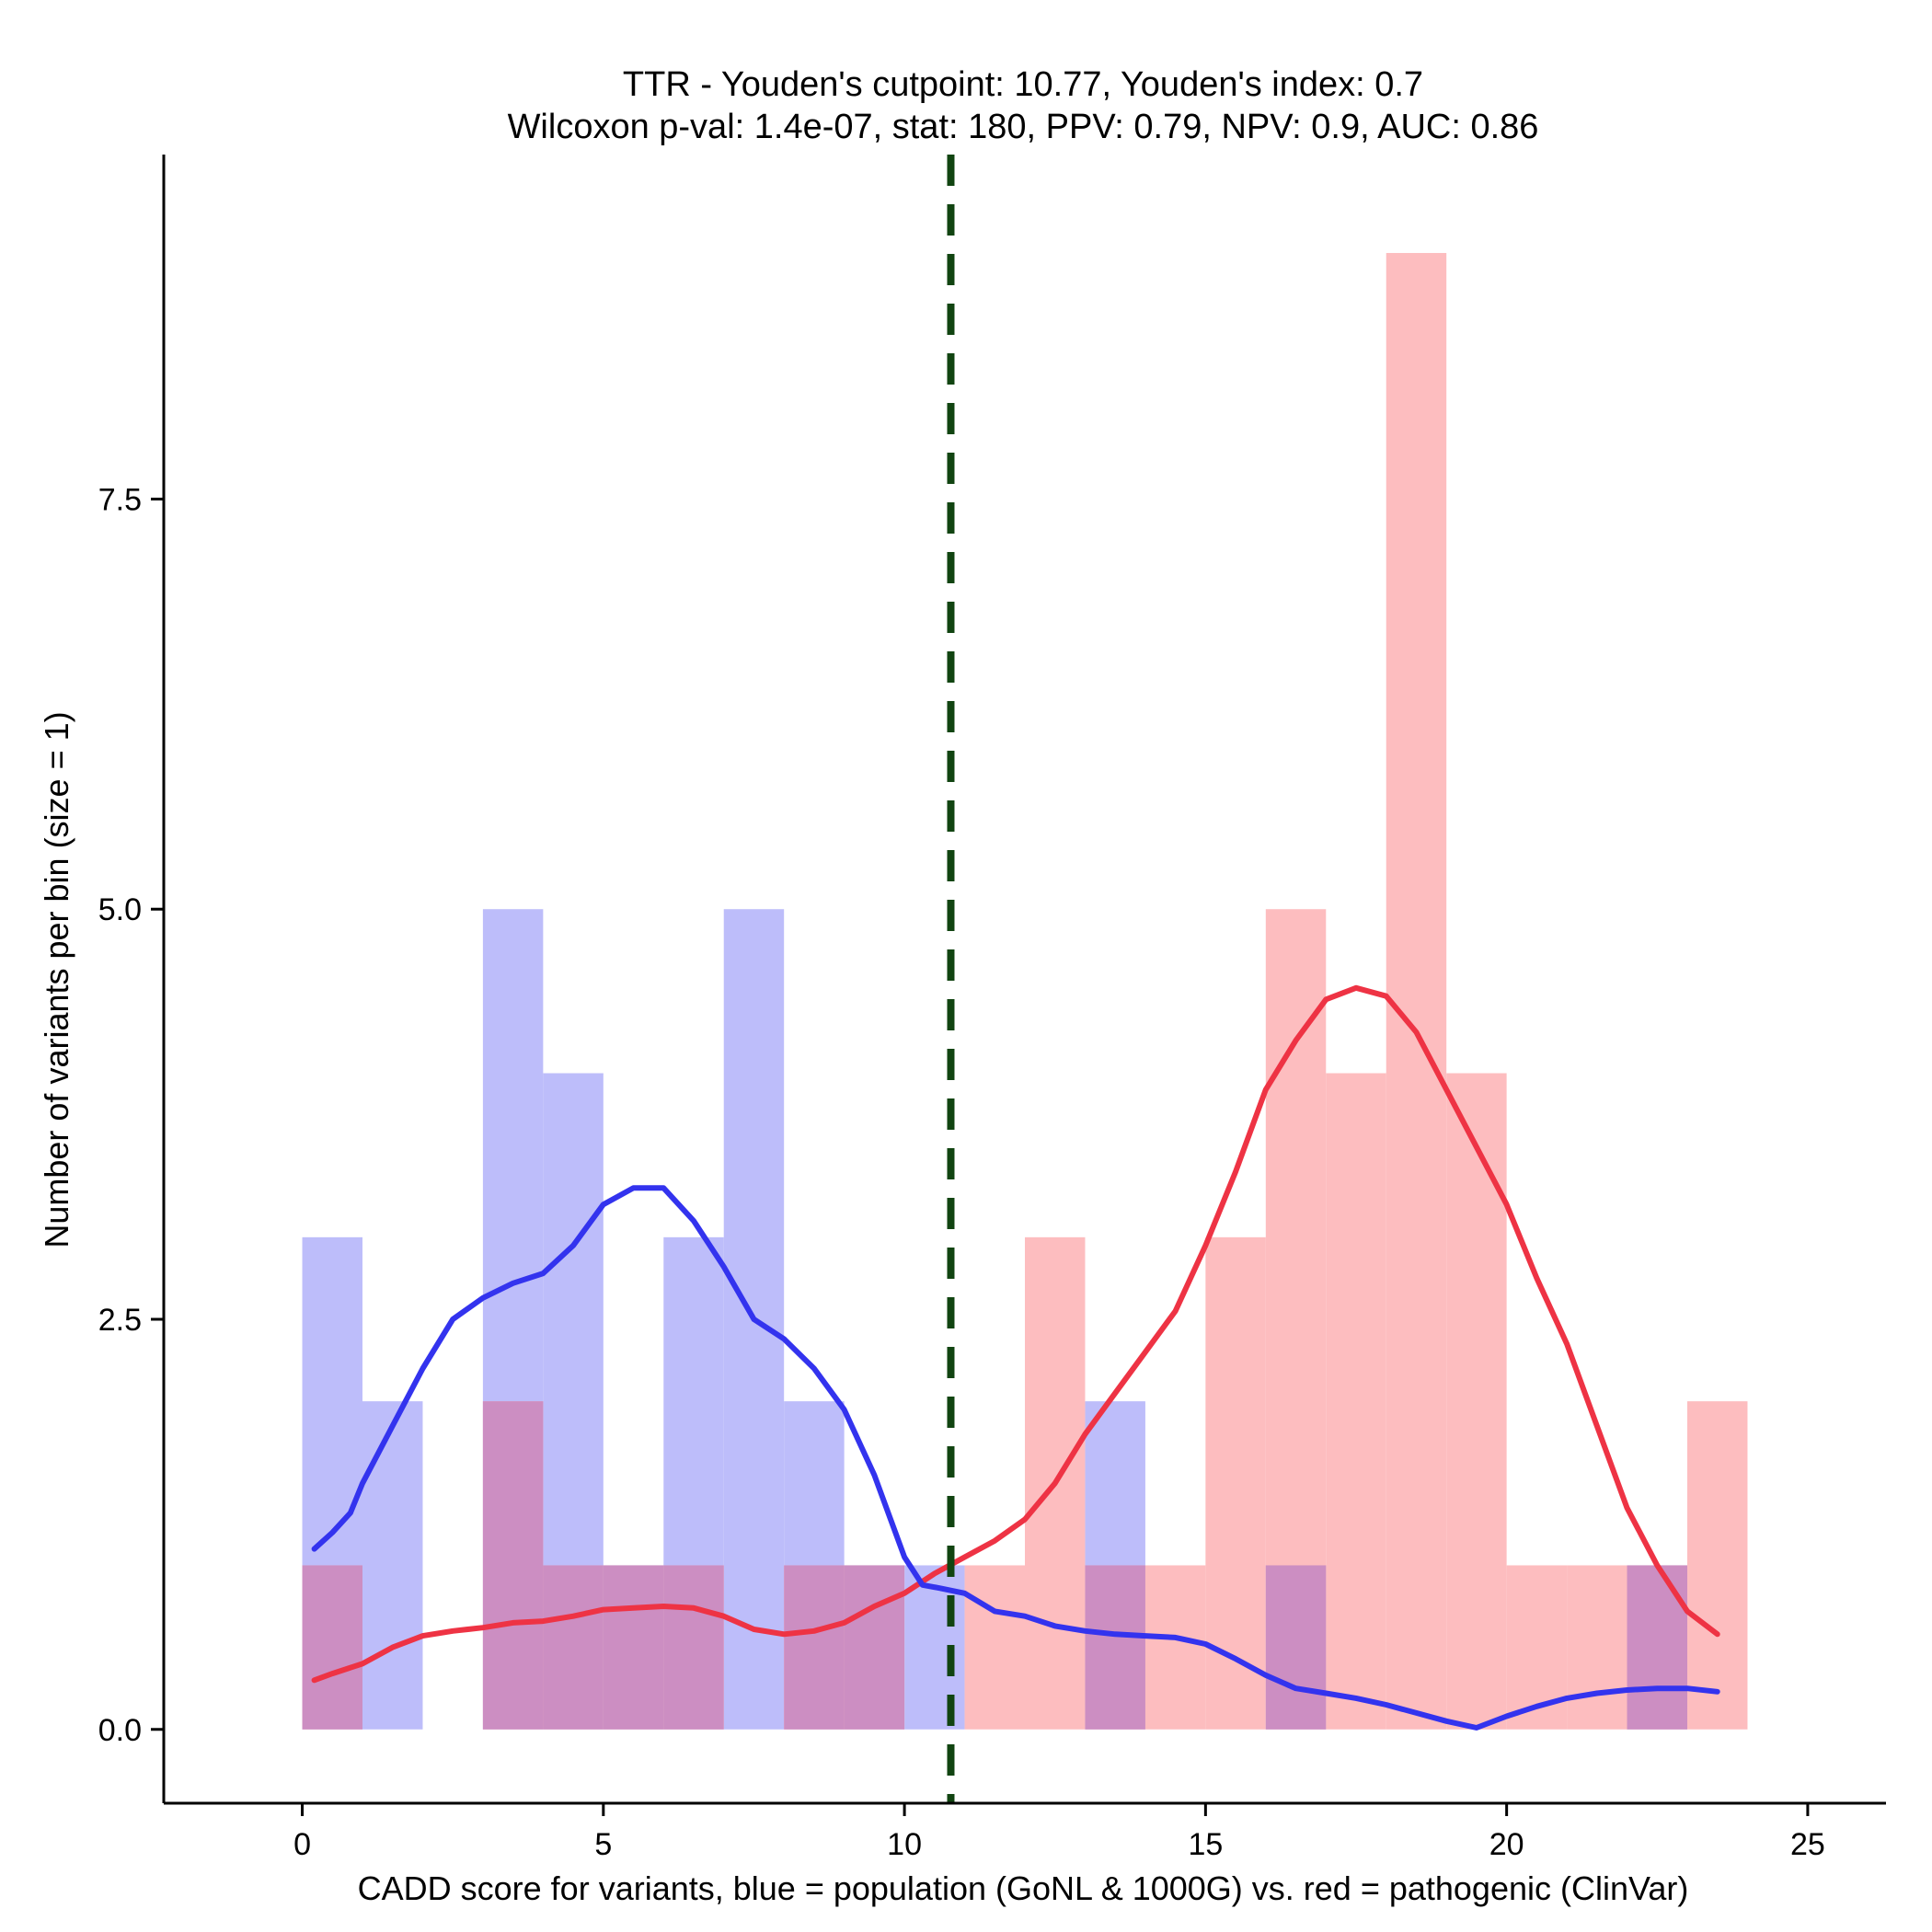 The height and width of the screenshot is (1932, 1932). What do you see at coordinates (302, 1844) in the screenshot?
I see `x-tick-label-0: 0` at bounding box center [302, 1844].